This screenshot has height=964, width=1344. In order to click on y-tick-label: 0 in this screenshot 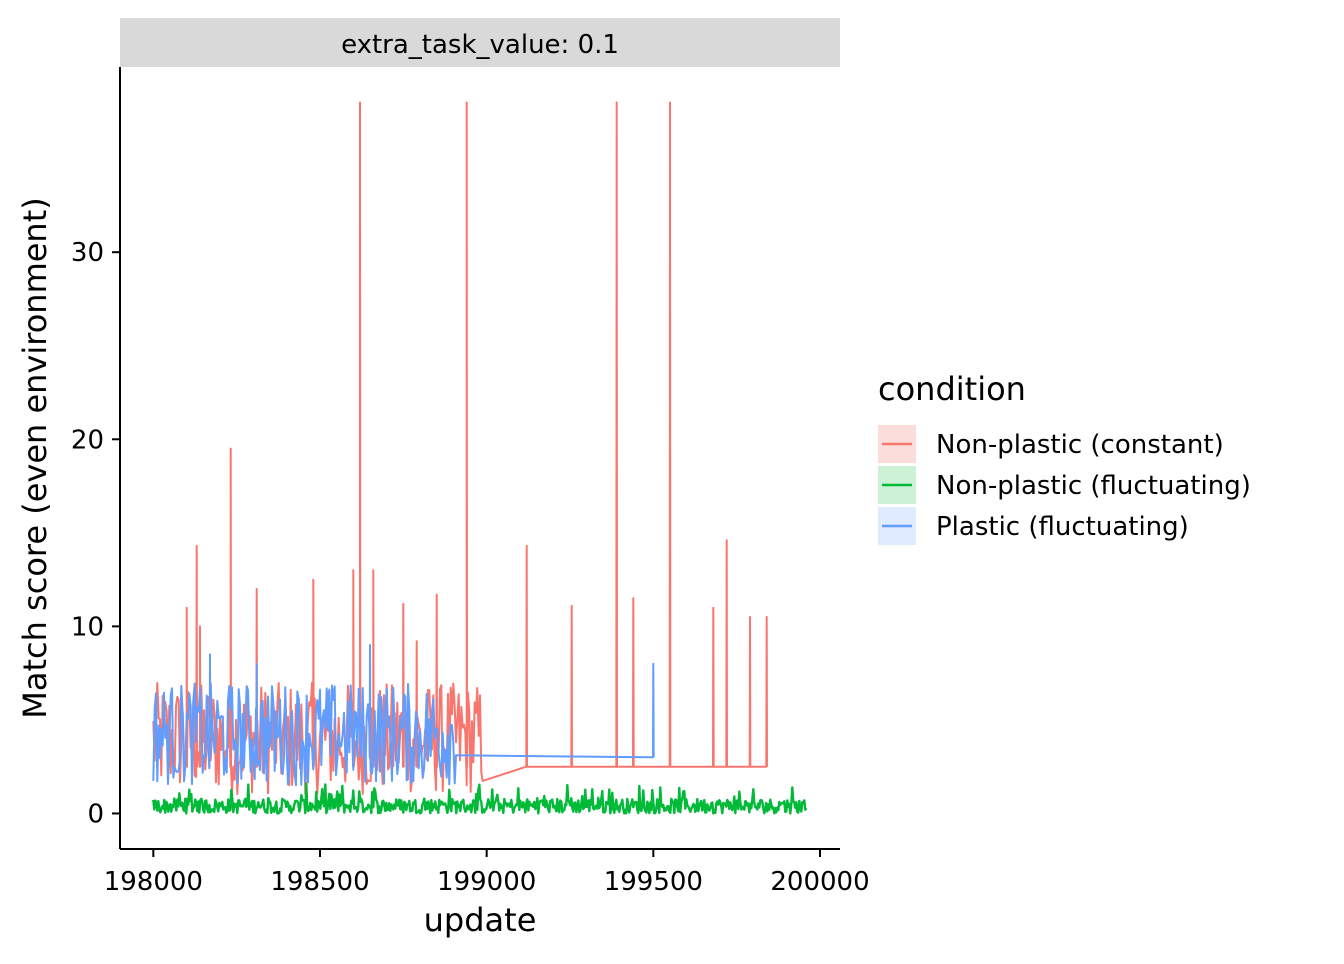, I will do `click(95, 814)`.